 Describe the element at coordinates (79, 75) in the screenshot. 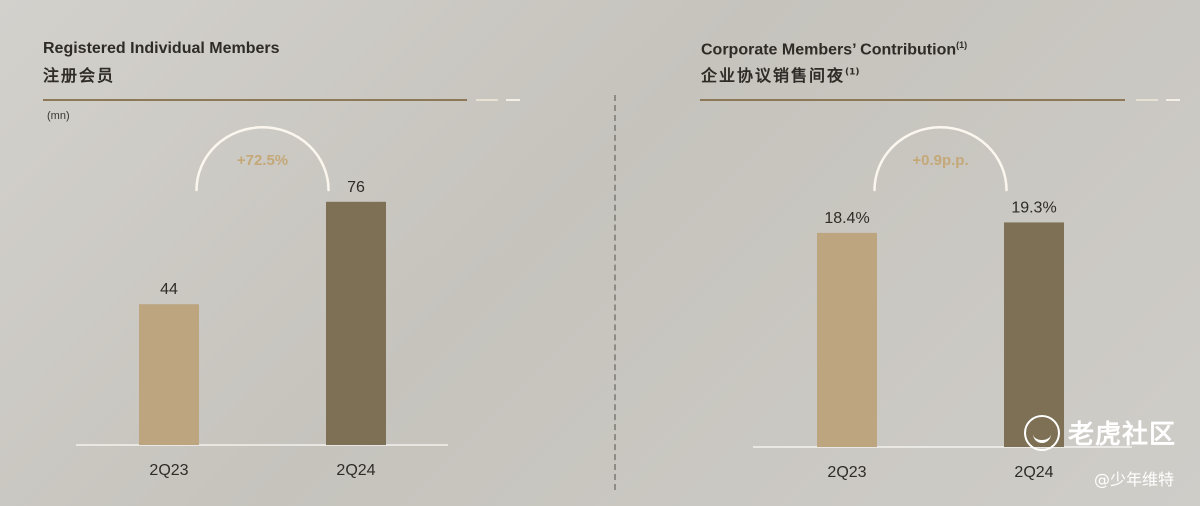

I see `chart-title-zh: 注册会员` at that location.